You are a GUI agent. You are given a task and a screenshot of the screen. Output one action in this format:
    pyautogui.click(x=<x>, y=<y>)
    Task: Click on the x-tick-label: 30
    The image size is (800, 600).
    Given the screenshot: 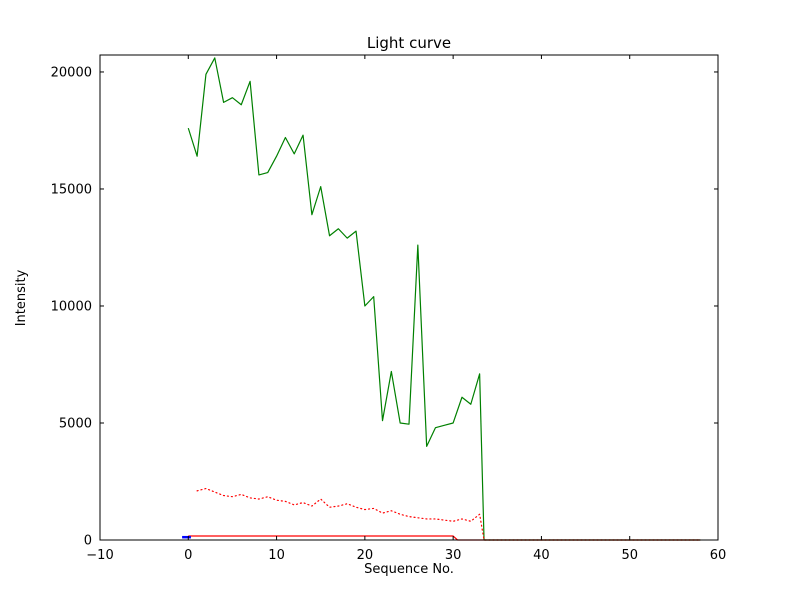 What is the action you would take?
    pyautogui.click(x=453, y=555)
    